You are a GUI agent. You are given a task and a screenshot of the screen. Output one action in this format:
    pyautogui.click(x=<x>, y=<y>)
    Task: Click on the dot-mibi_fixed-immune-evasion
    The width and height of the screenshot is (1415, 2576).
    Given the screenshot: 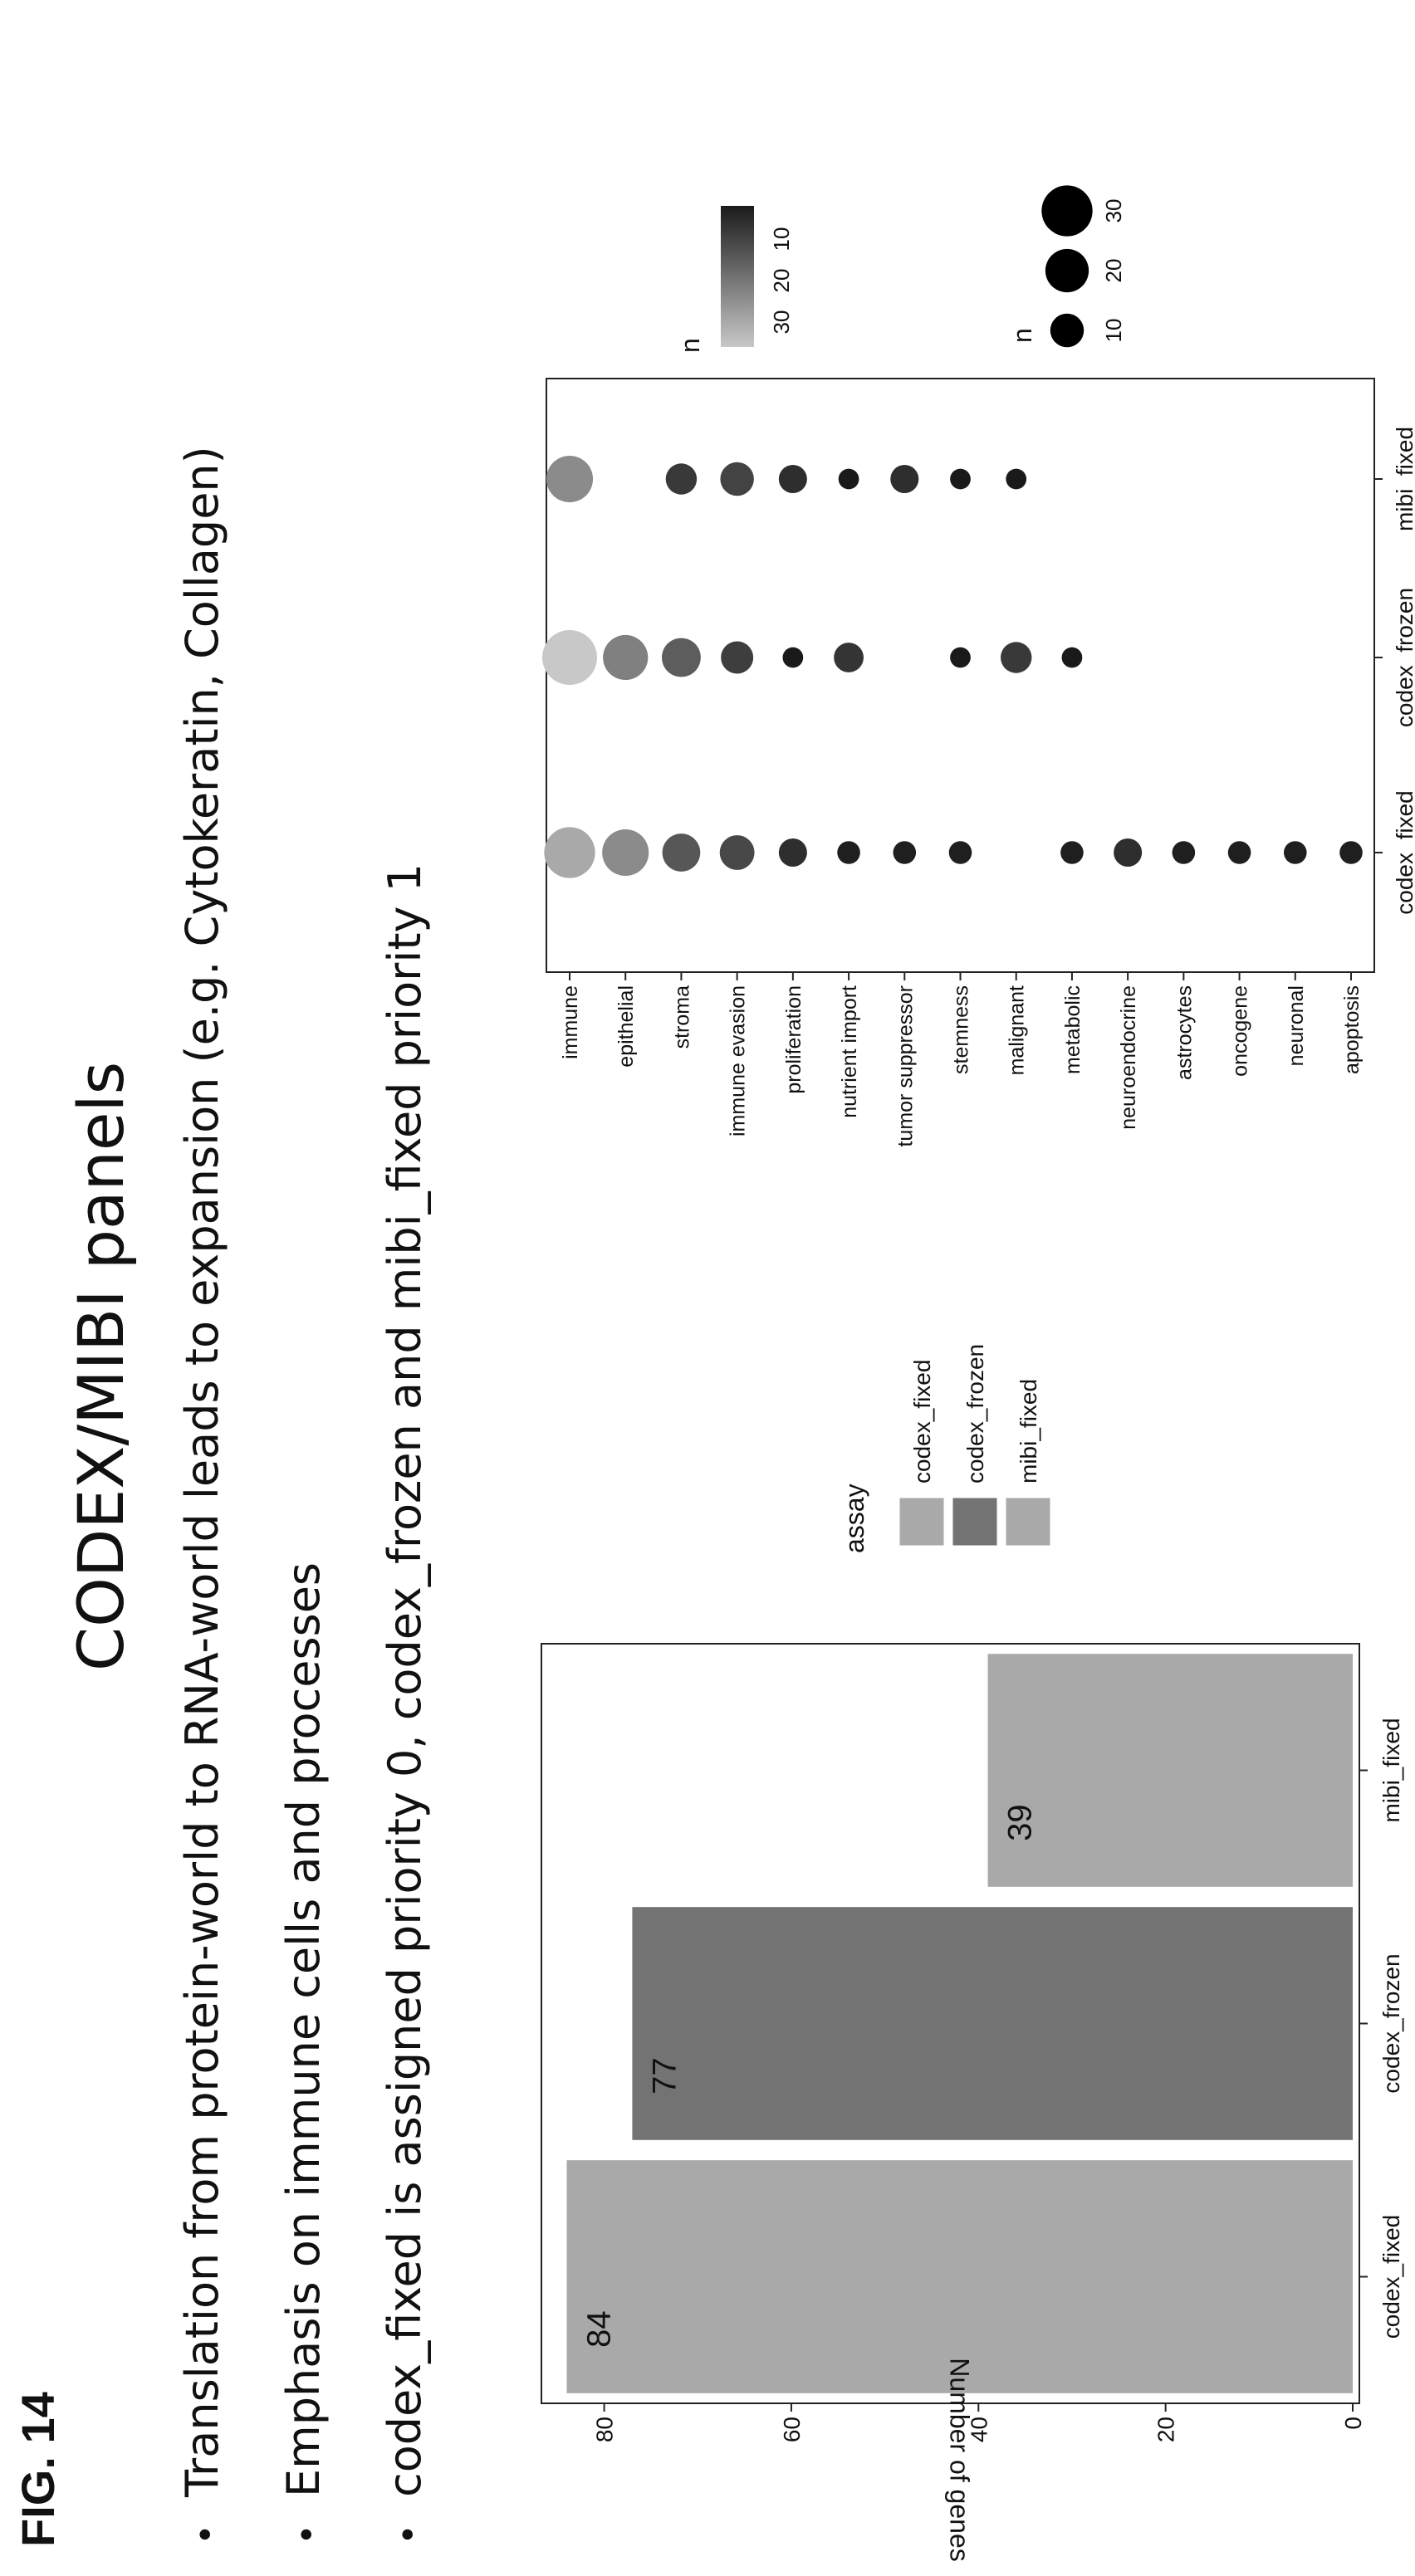 What is the action you would take?
    pyautogui.click(x=737, y=479)
    